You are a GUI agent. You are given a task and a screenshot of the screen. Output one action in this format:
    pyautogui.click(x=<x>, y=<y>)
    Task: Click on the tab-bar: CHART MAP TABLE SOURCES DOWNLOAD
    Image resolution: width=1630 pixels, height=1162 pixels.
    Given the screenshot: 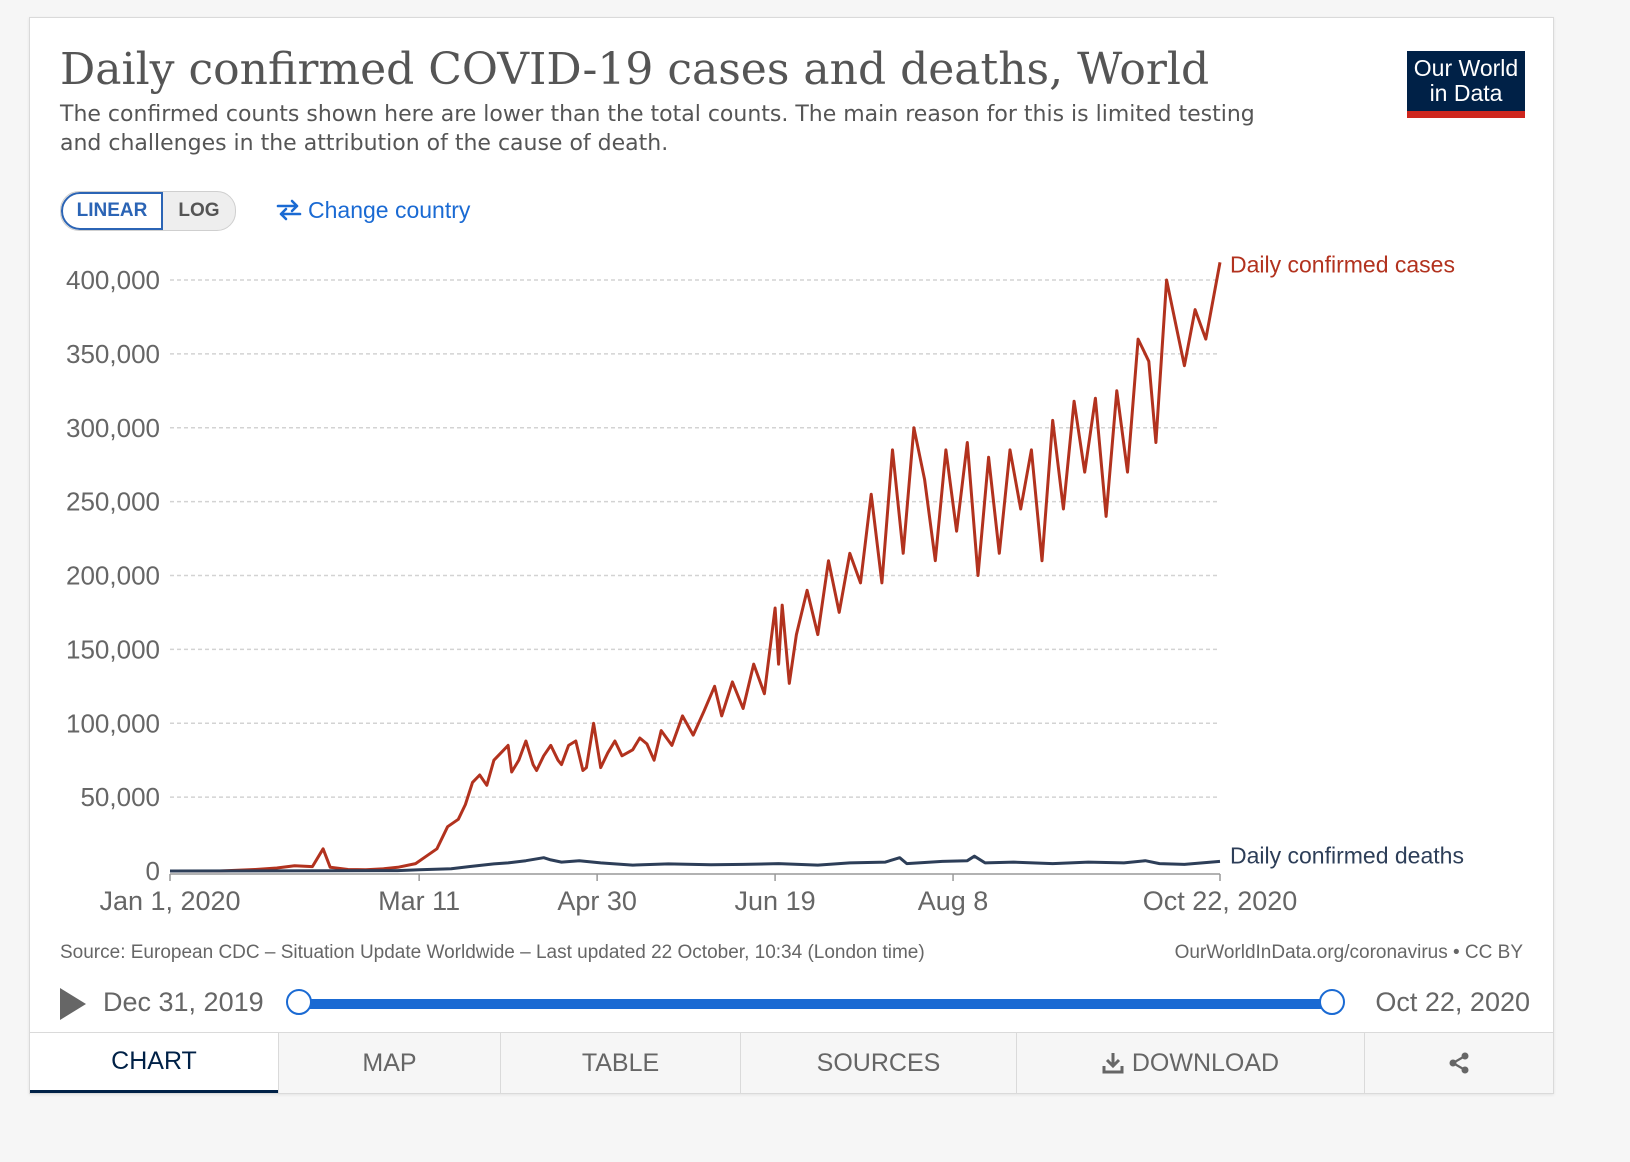 What is the action you would take?
    pyautogui.click(x=791, y=1062)
    